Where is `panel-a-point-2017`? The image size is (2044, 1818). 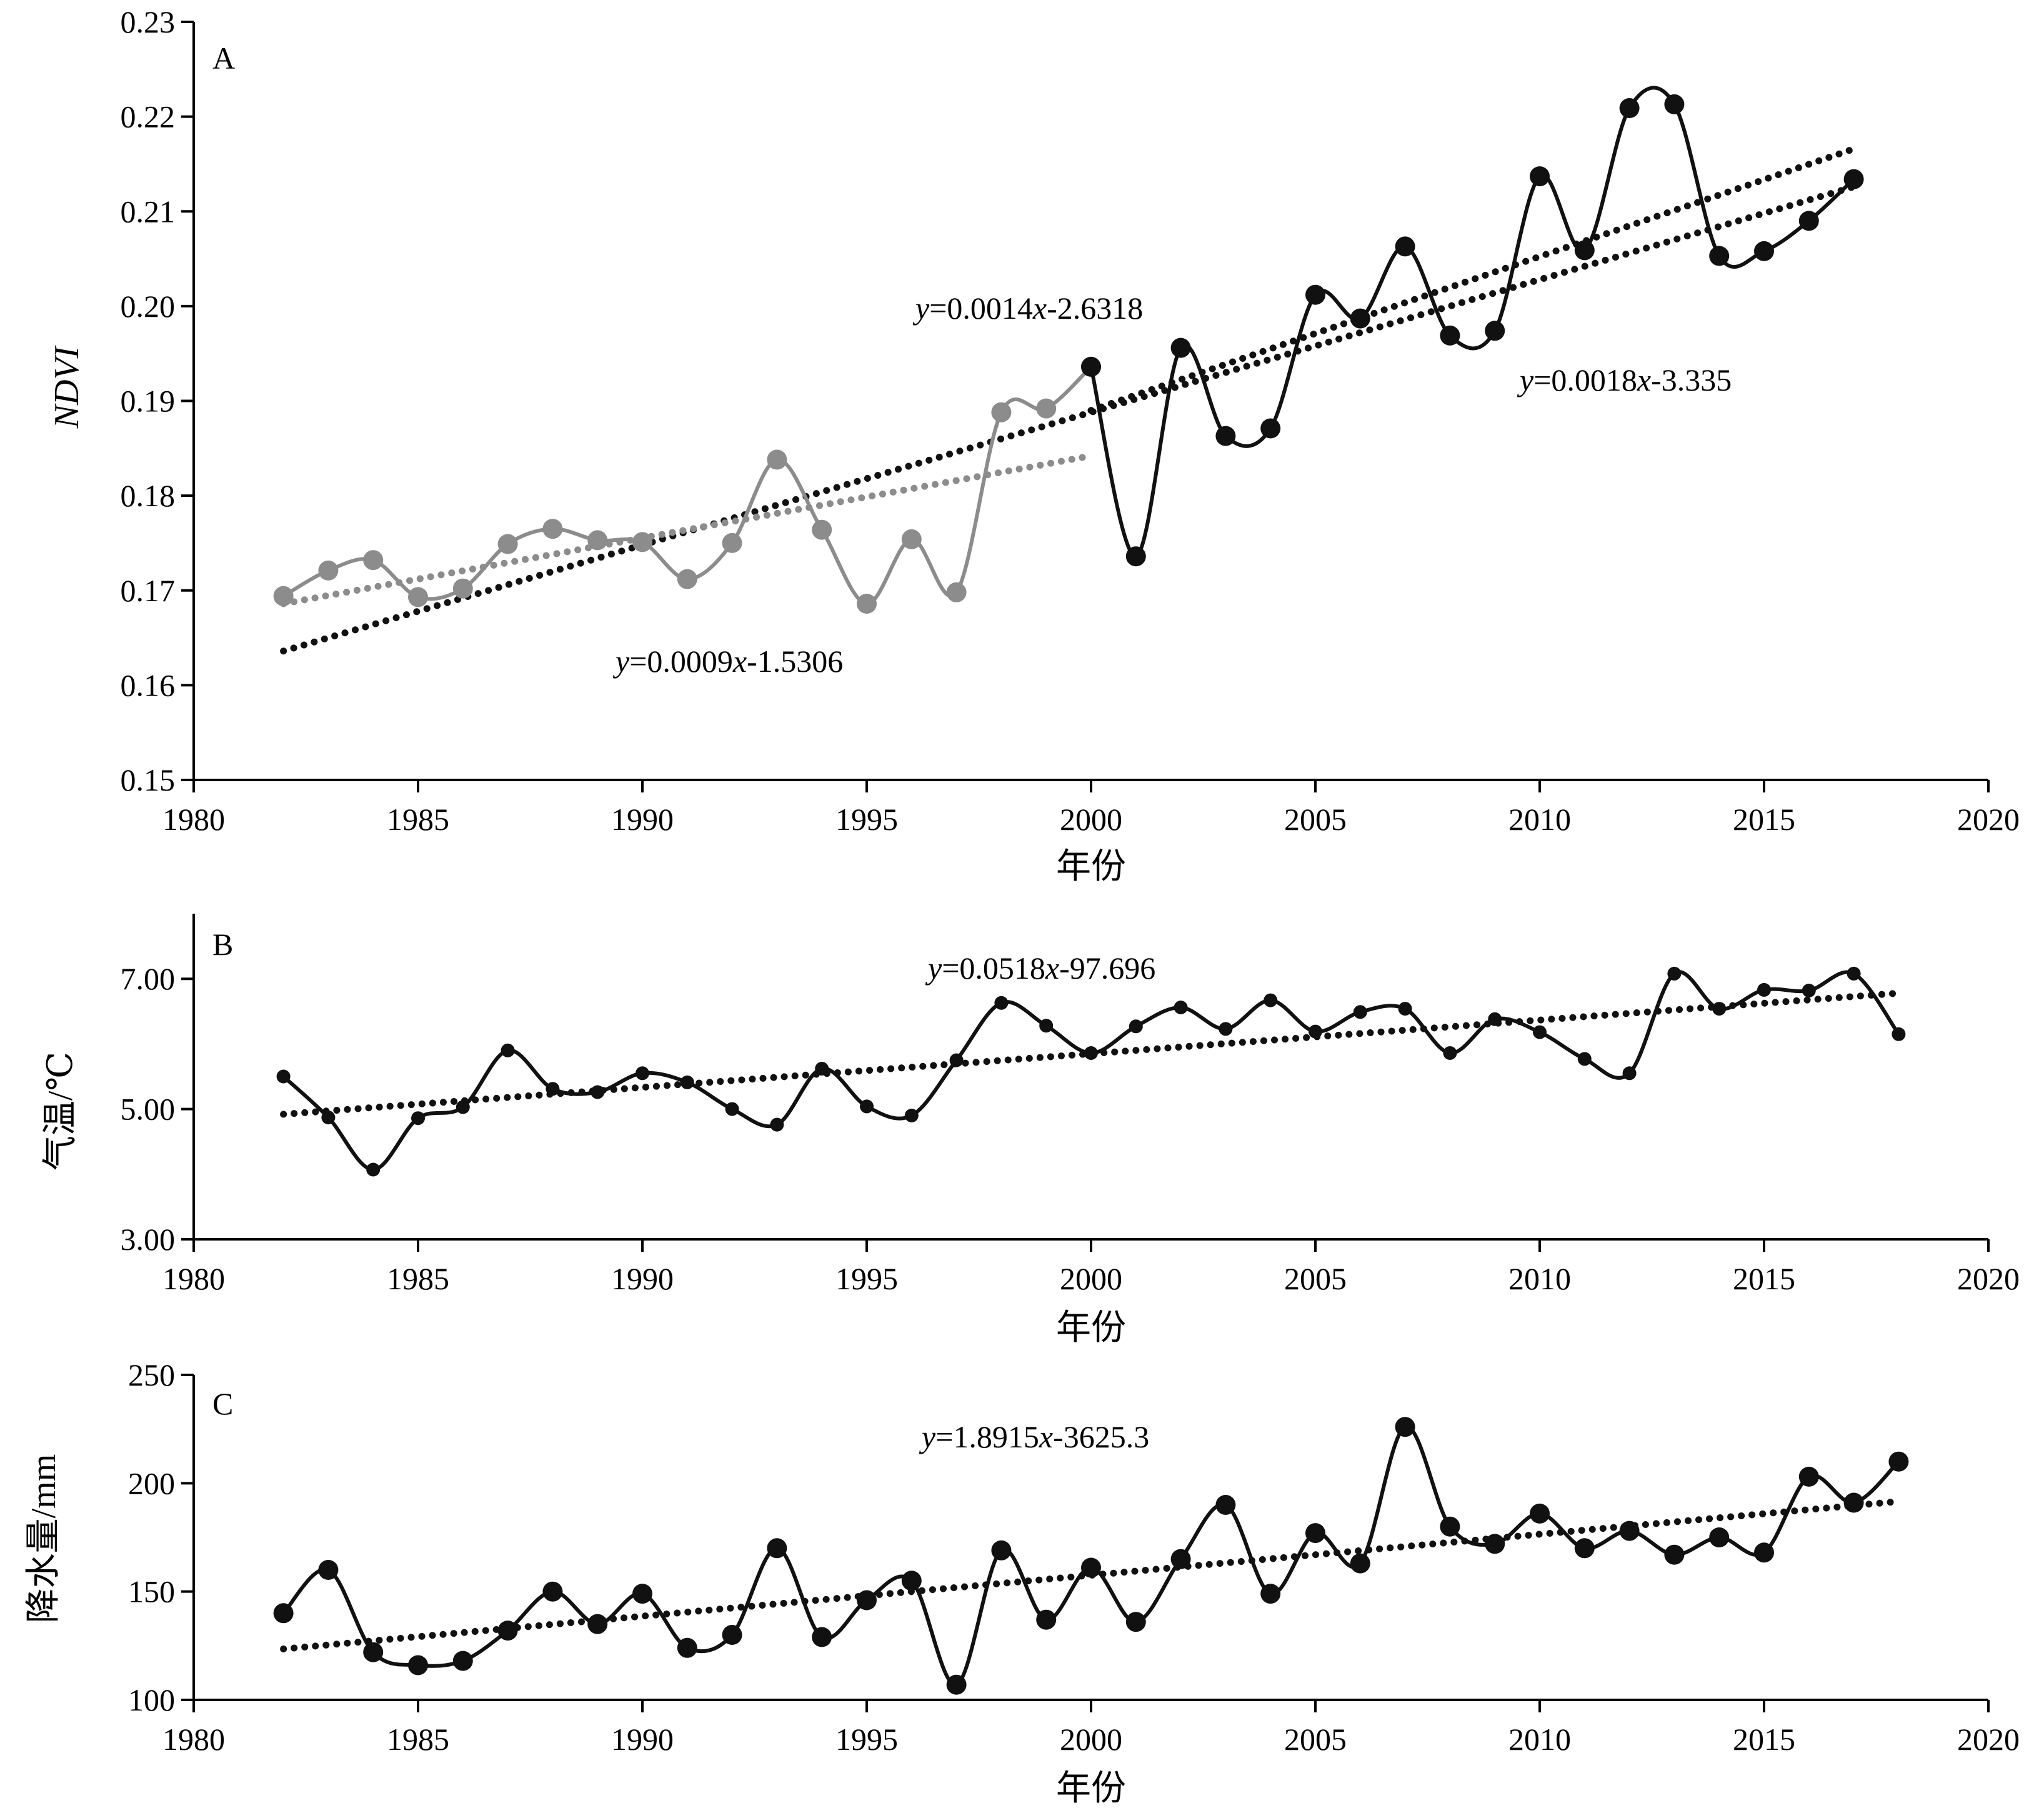
panel-a-point-2017 is located at coordinates (1854, 179).